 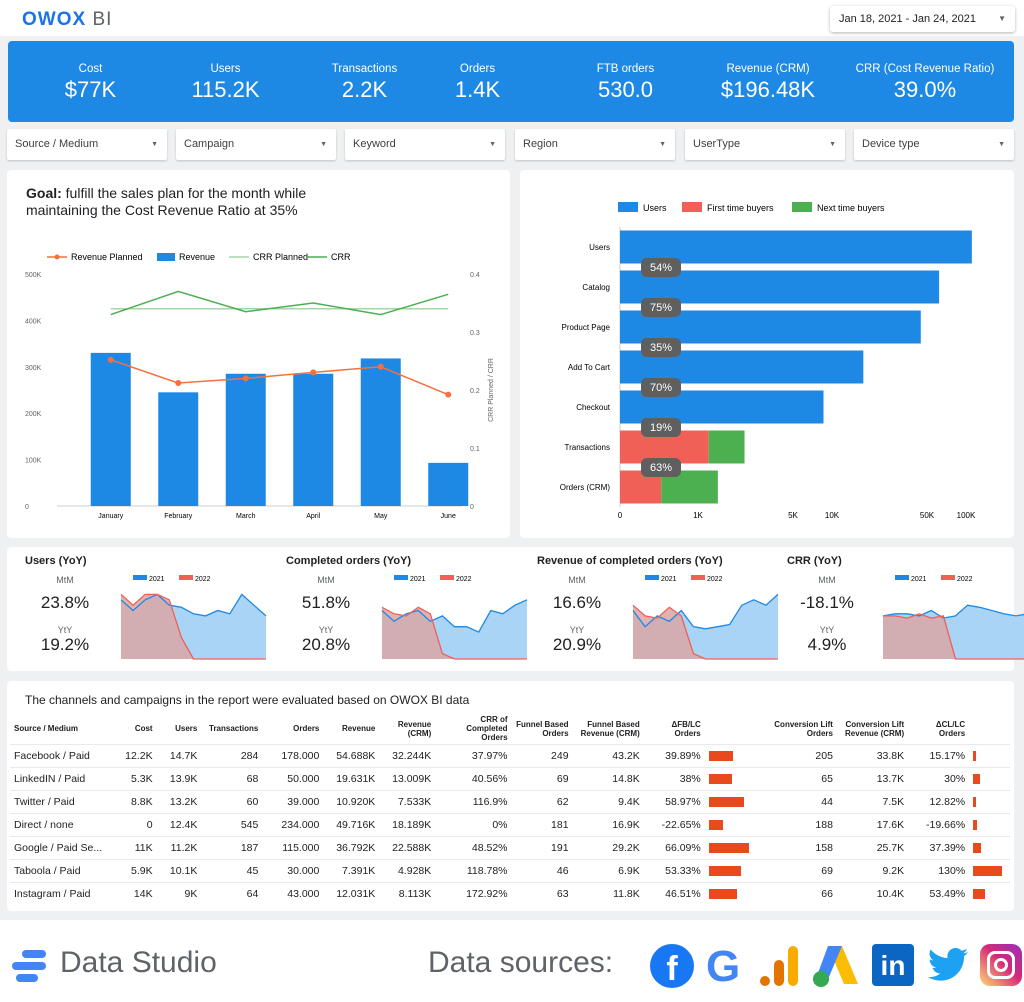 What do you see at coordinates (59, 824) in the screenshot?
I see `table-cell: Direct / none` at bounding box center [59, 824].